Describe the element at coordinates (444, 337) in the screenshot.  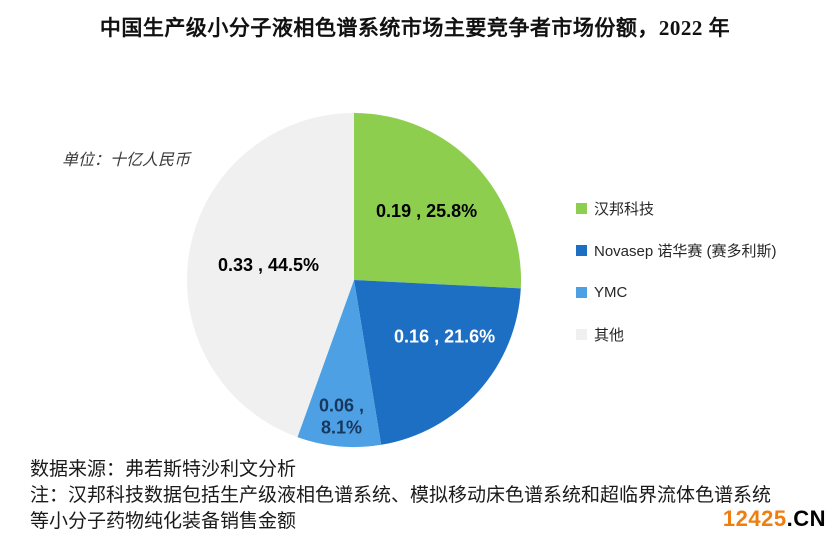
I see `slice-label-2: 0.16 , 21.6%` at that location.